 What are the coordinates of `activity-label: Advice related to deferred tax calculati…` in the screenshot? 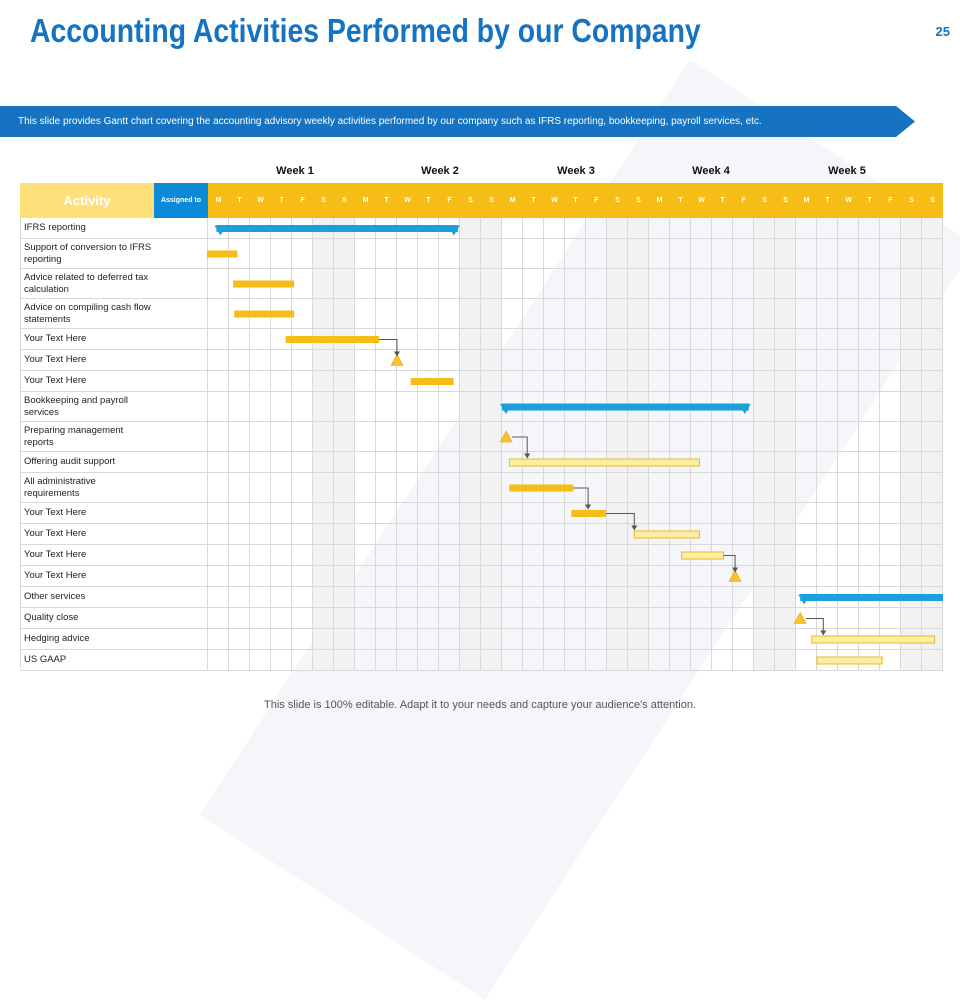 It's located at (86, 283).